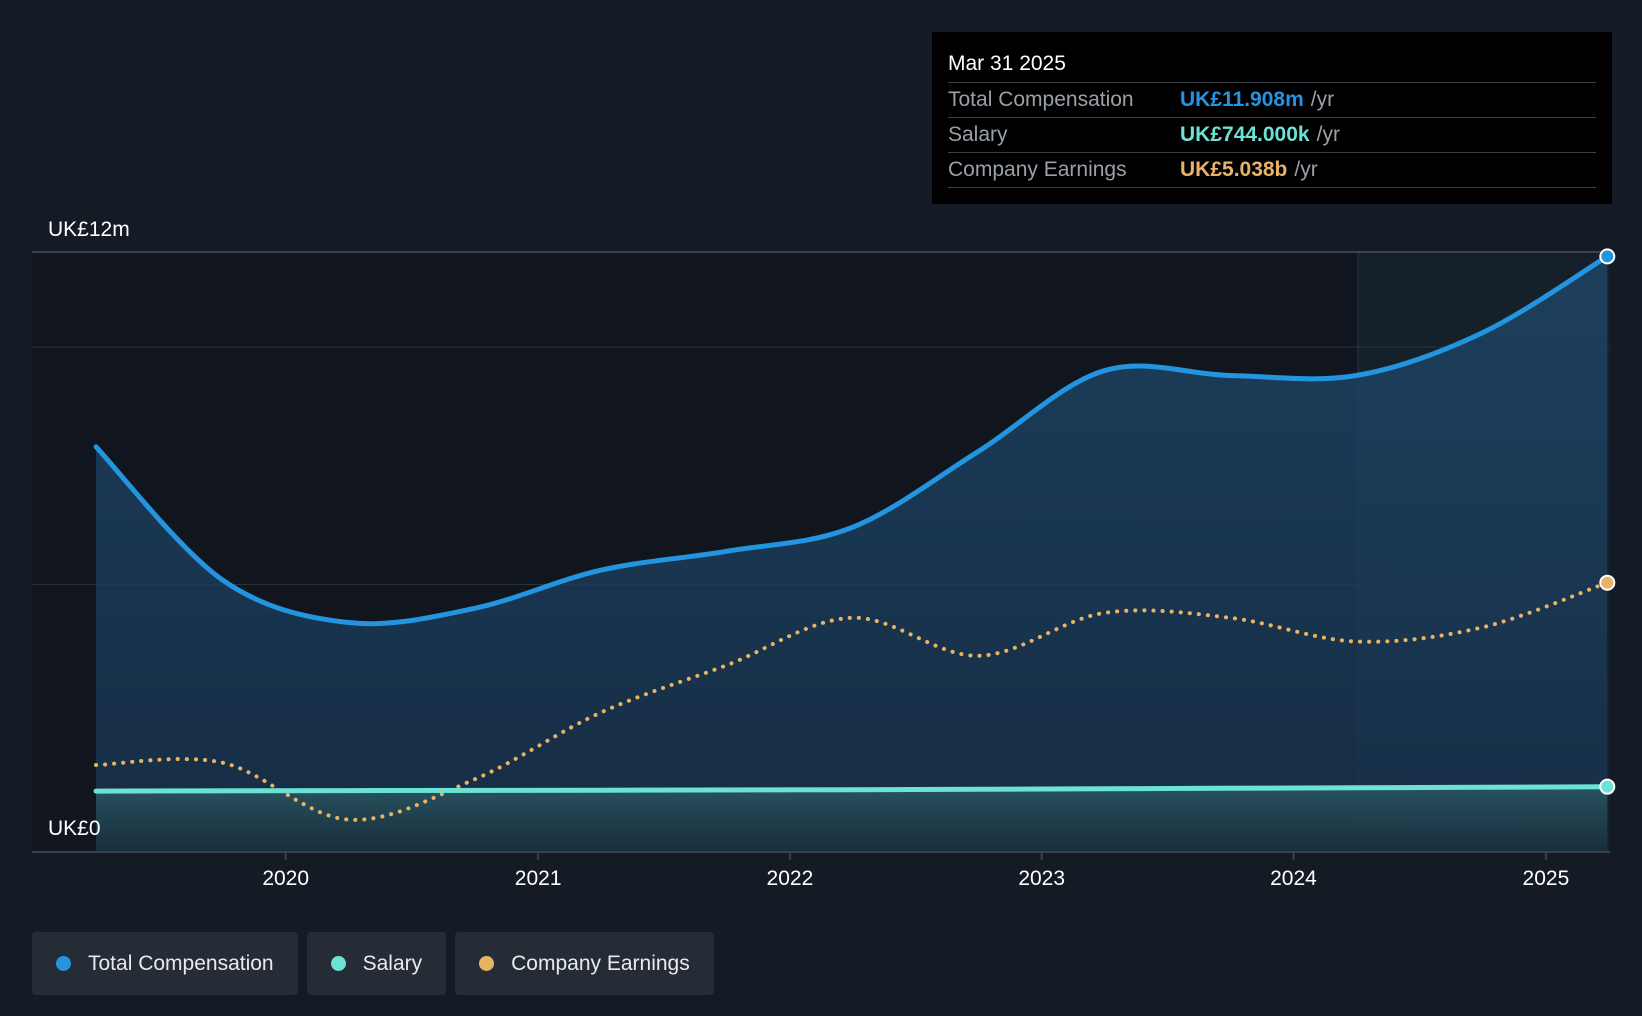  What do you see at coordinates (600, 963) in the screenshot?
I see `legend-label: Company Earnings` at bounding box center [600, 963].